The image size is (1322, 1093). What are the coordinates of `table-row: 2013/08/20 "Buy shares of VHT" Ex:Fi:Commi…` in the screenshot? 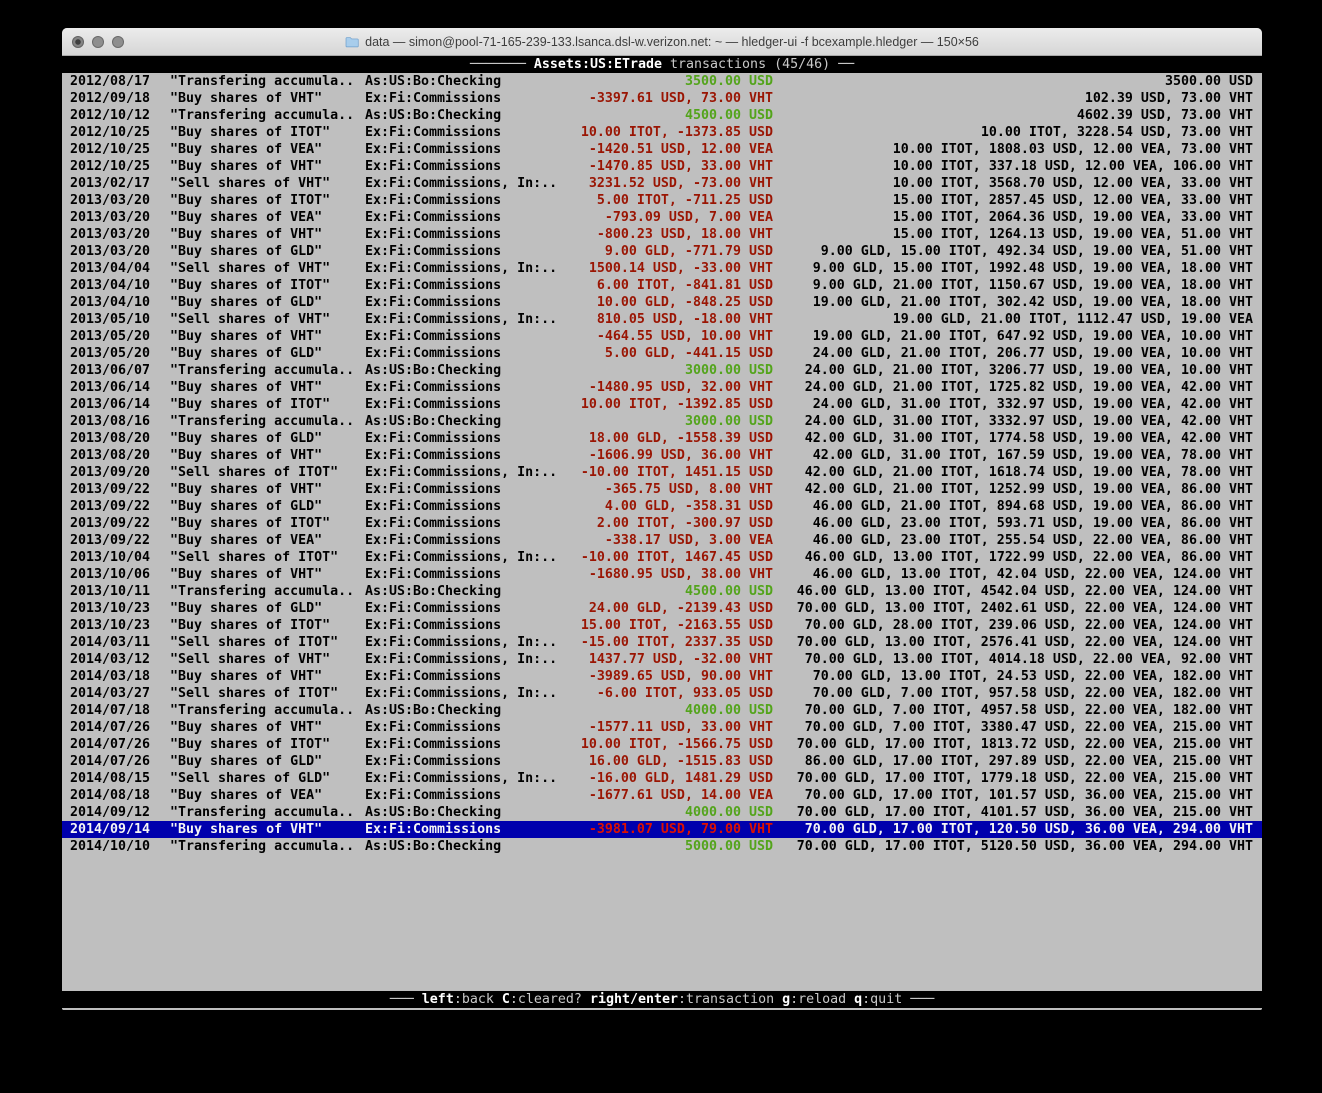 It's located at (662, 455).